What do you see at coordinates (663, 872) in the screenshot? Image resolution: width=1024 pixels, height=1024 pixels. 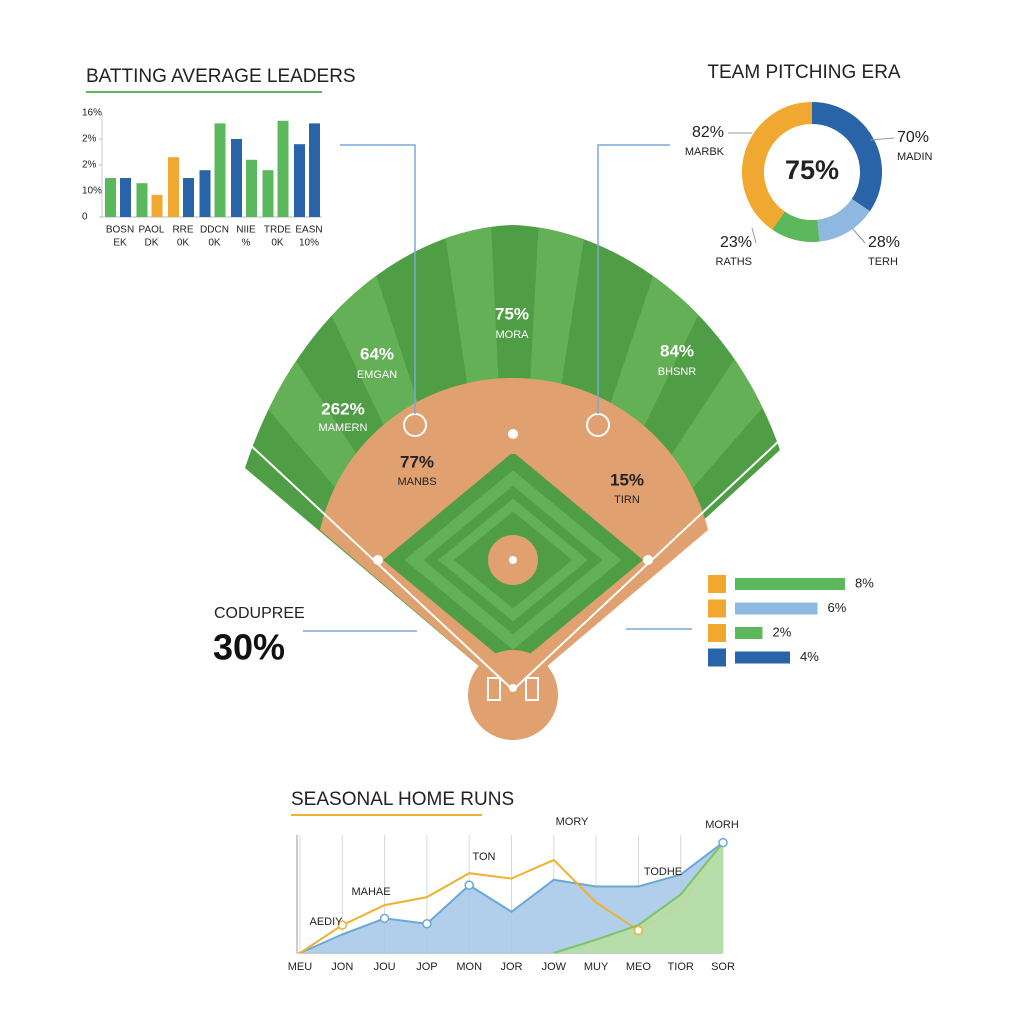 I see `annotation: TODHE` at bounding box center [663, 872].